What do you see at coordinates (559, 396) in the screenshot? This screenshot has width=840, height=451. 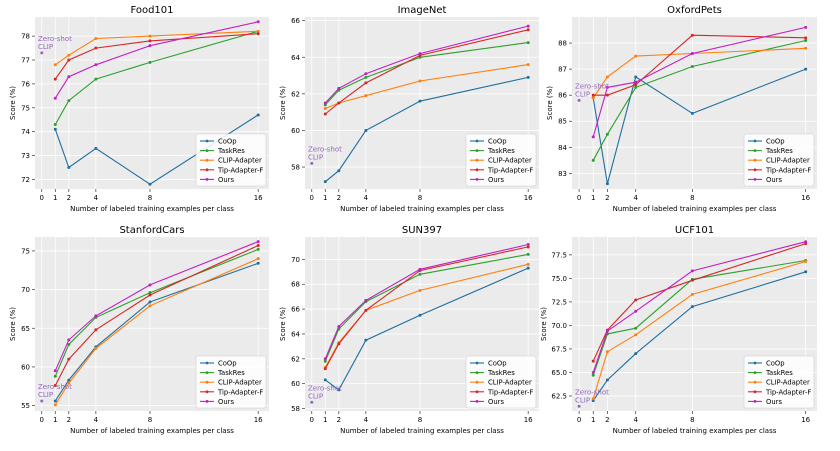 I see `y-tick-label: 62.5` at bounding box center [559, 396].